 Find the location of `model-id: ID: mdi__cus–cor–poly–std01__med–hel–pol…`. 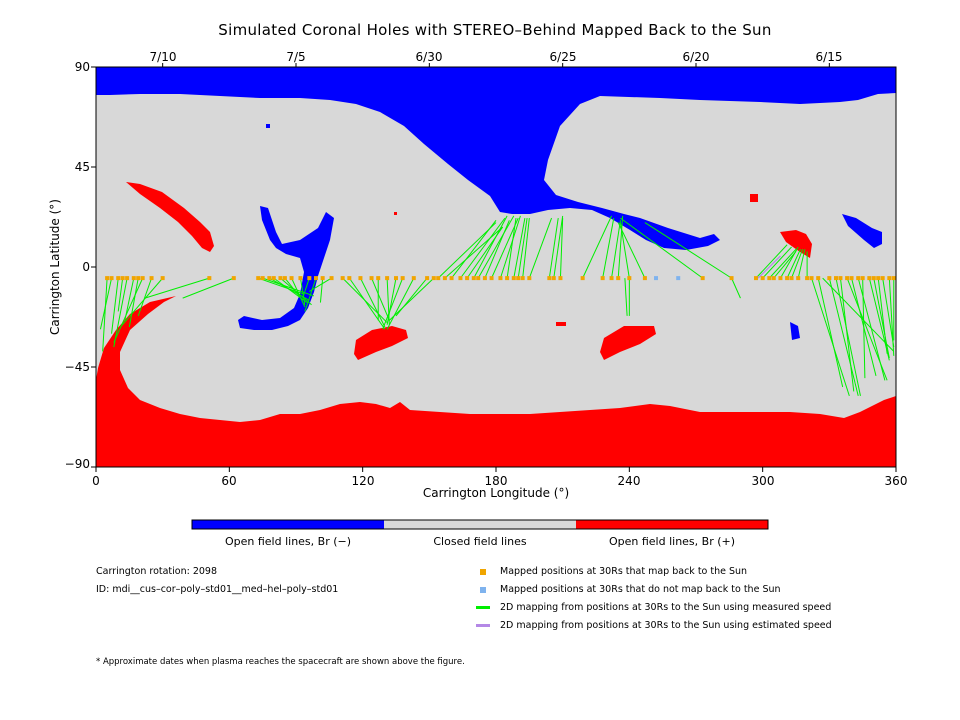

model-id: ID: mdi__cus–cor–poly–std01__med–hel–pol… is located at coordinates (217, 589).